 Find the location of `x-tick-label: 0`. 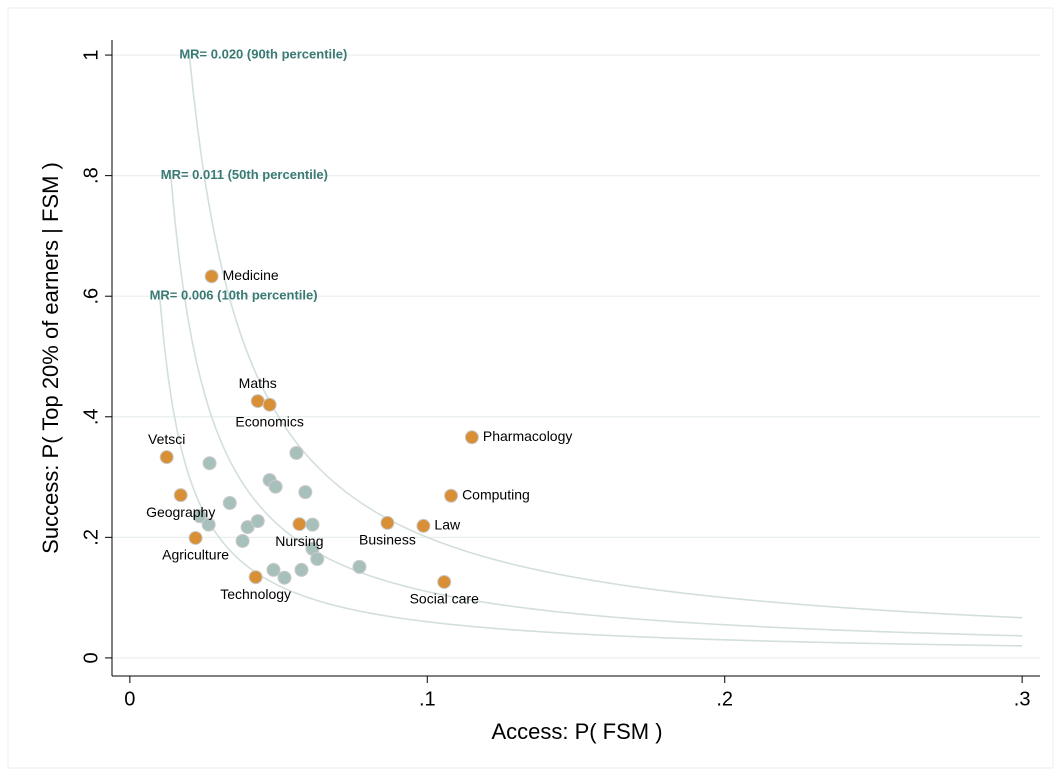

x-tick-label: 0 is located at coordinates (129, 699).